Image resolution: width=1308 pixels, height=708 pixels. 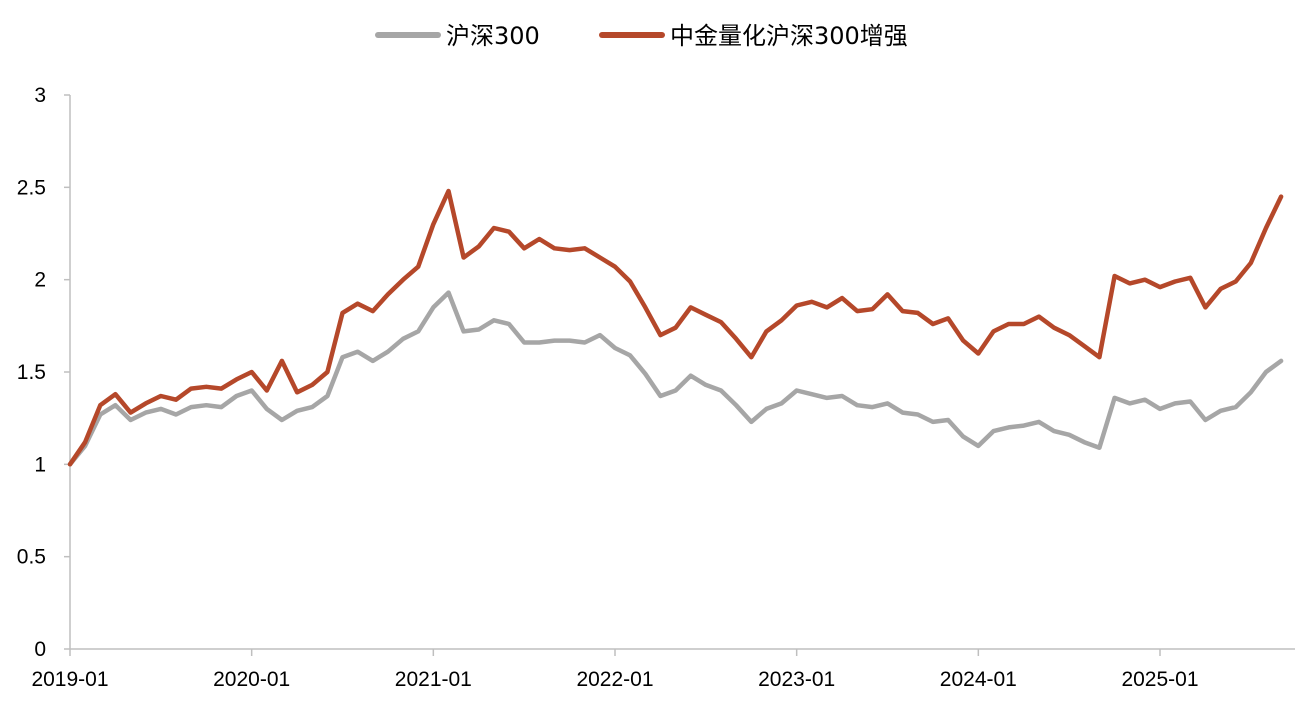 I want to click on y-axis-ticks: 0 0.5 1 1.5 2 2.5 3, so click(x=43, y=372).